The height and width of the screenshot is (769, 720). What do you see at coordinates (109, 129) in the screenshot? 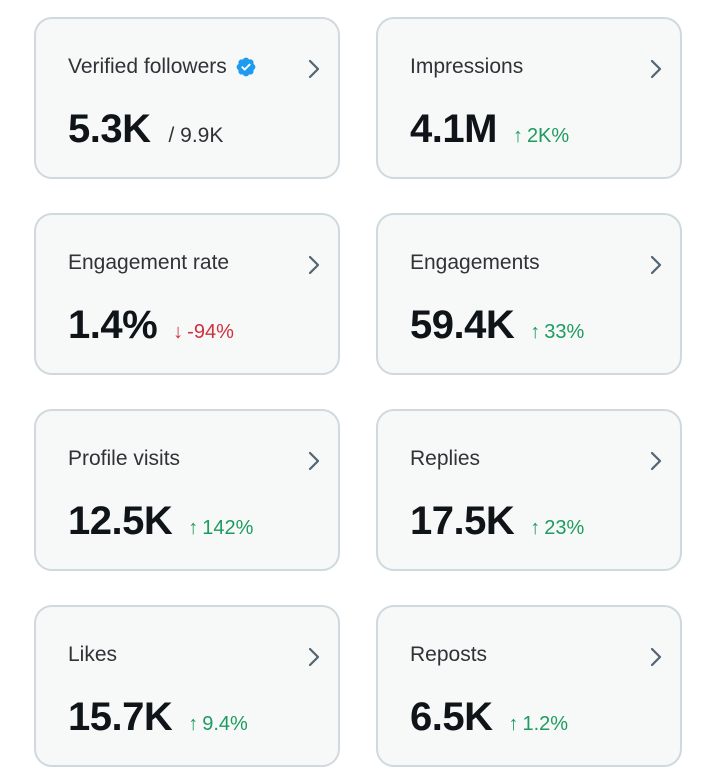
I see `card-value: 5.3K` at bounding box center [109, 129].